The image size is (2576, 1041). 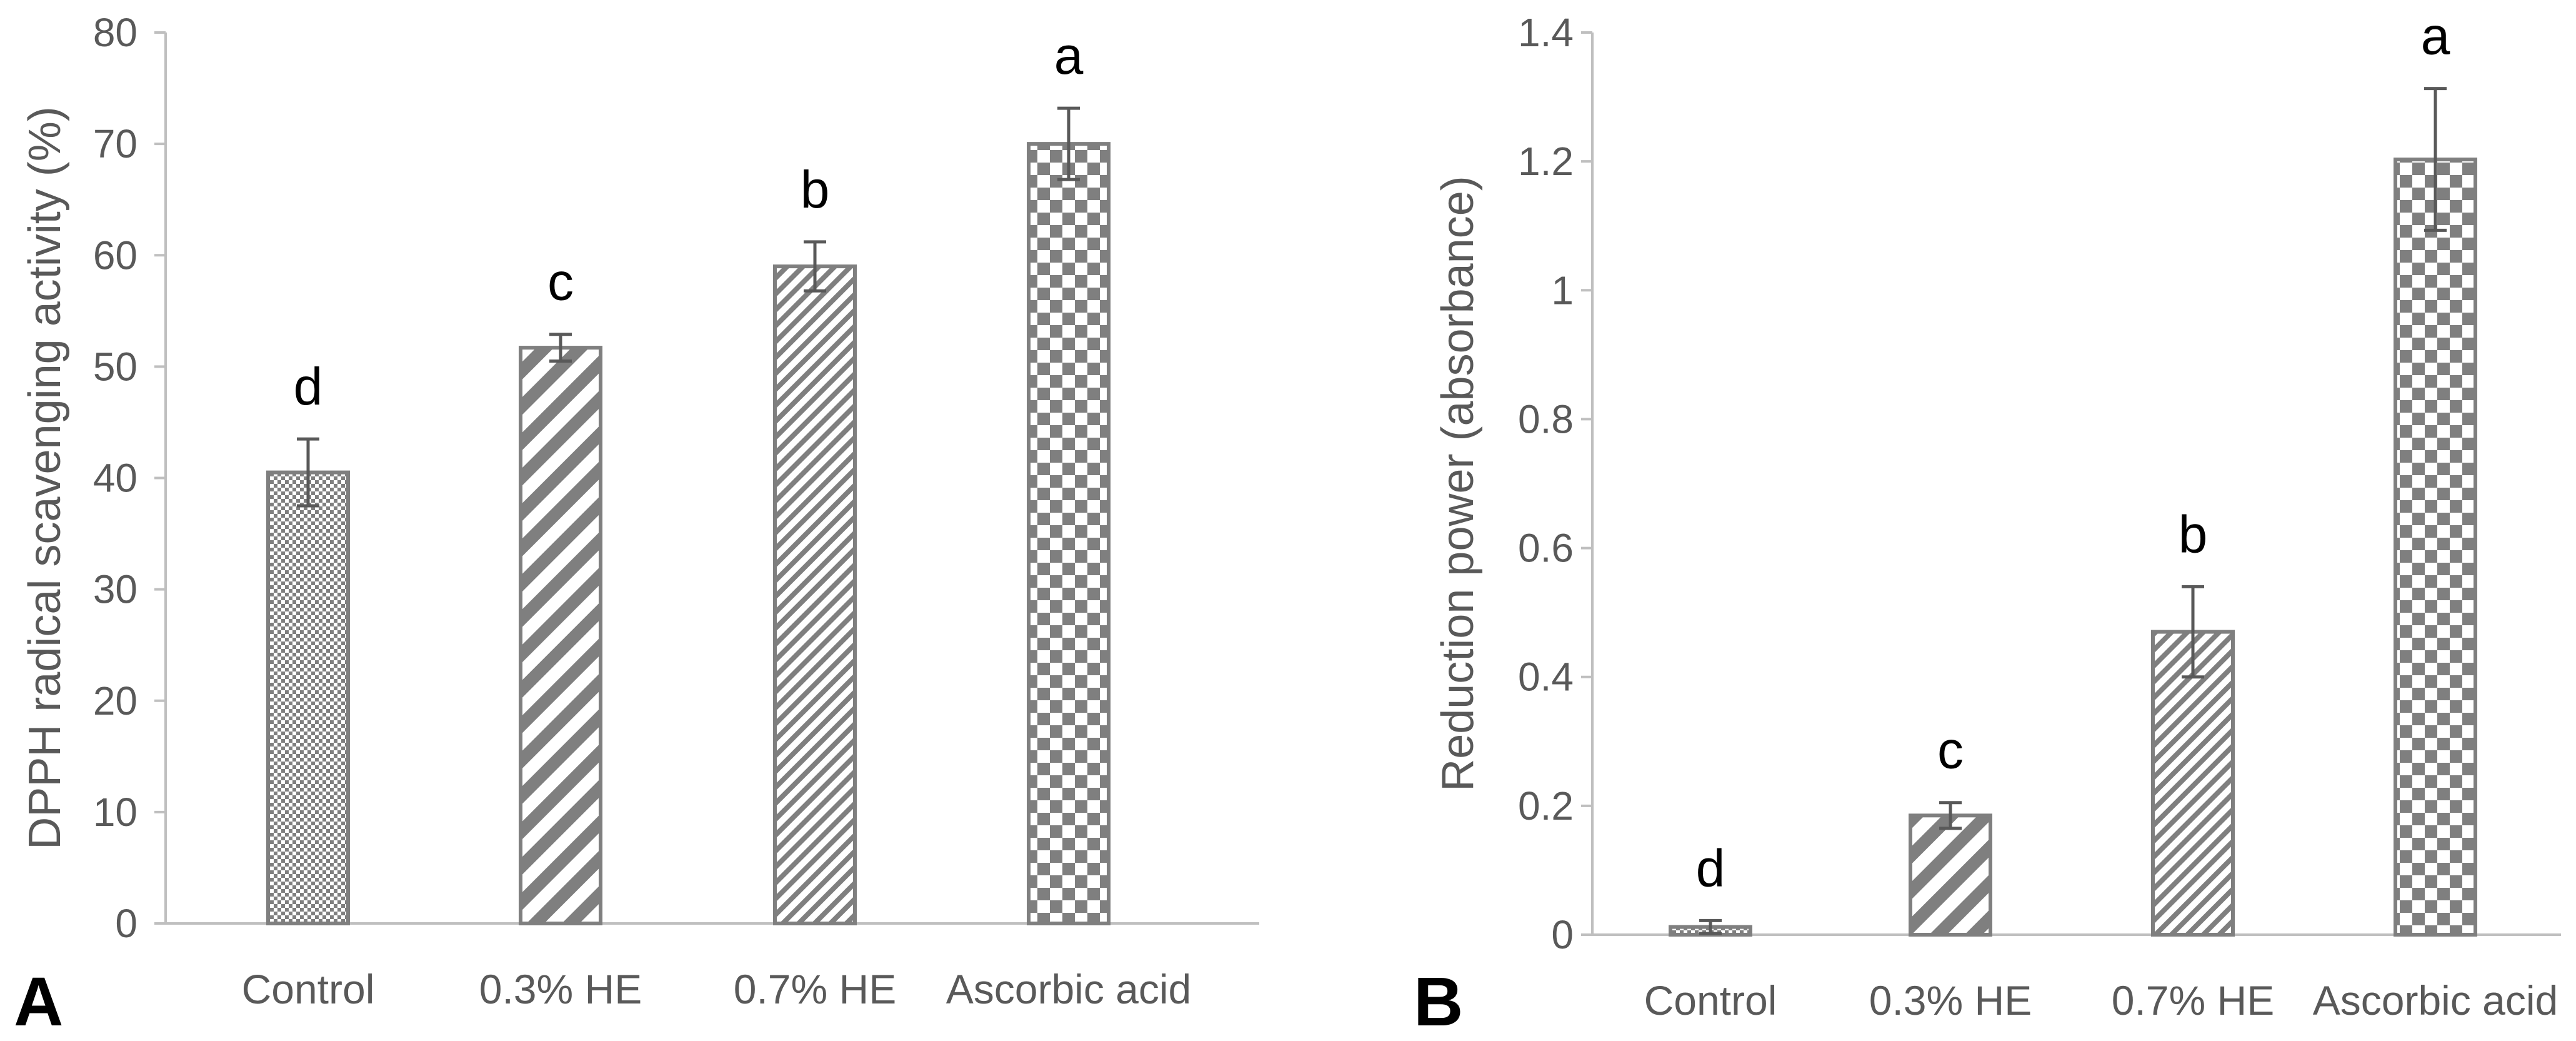 I want to click on y-tick-label: 60, so click(x=115, y=256).